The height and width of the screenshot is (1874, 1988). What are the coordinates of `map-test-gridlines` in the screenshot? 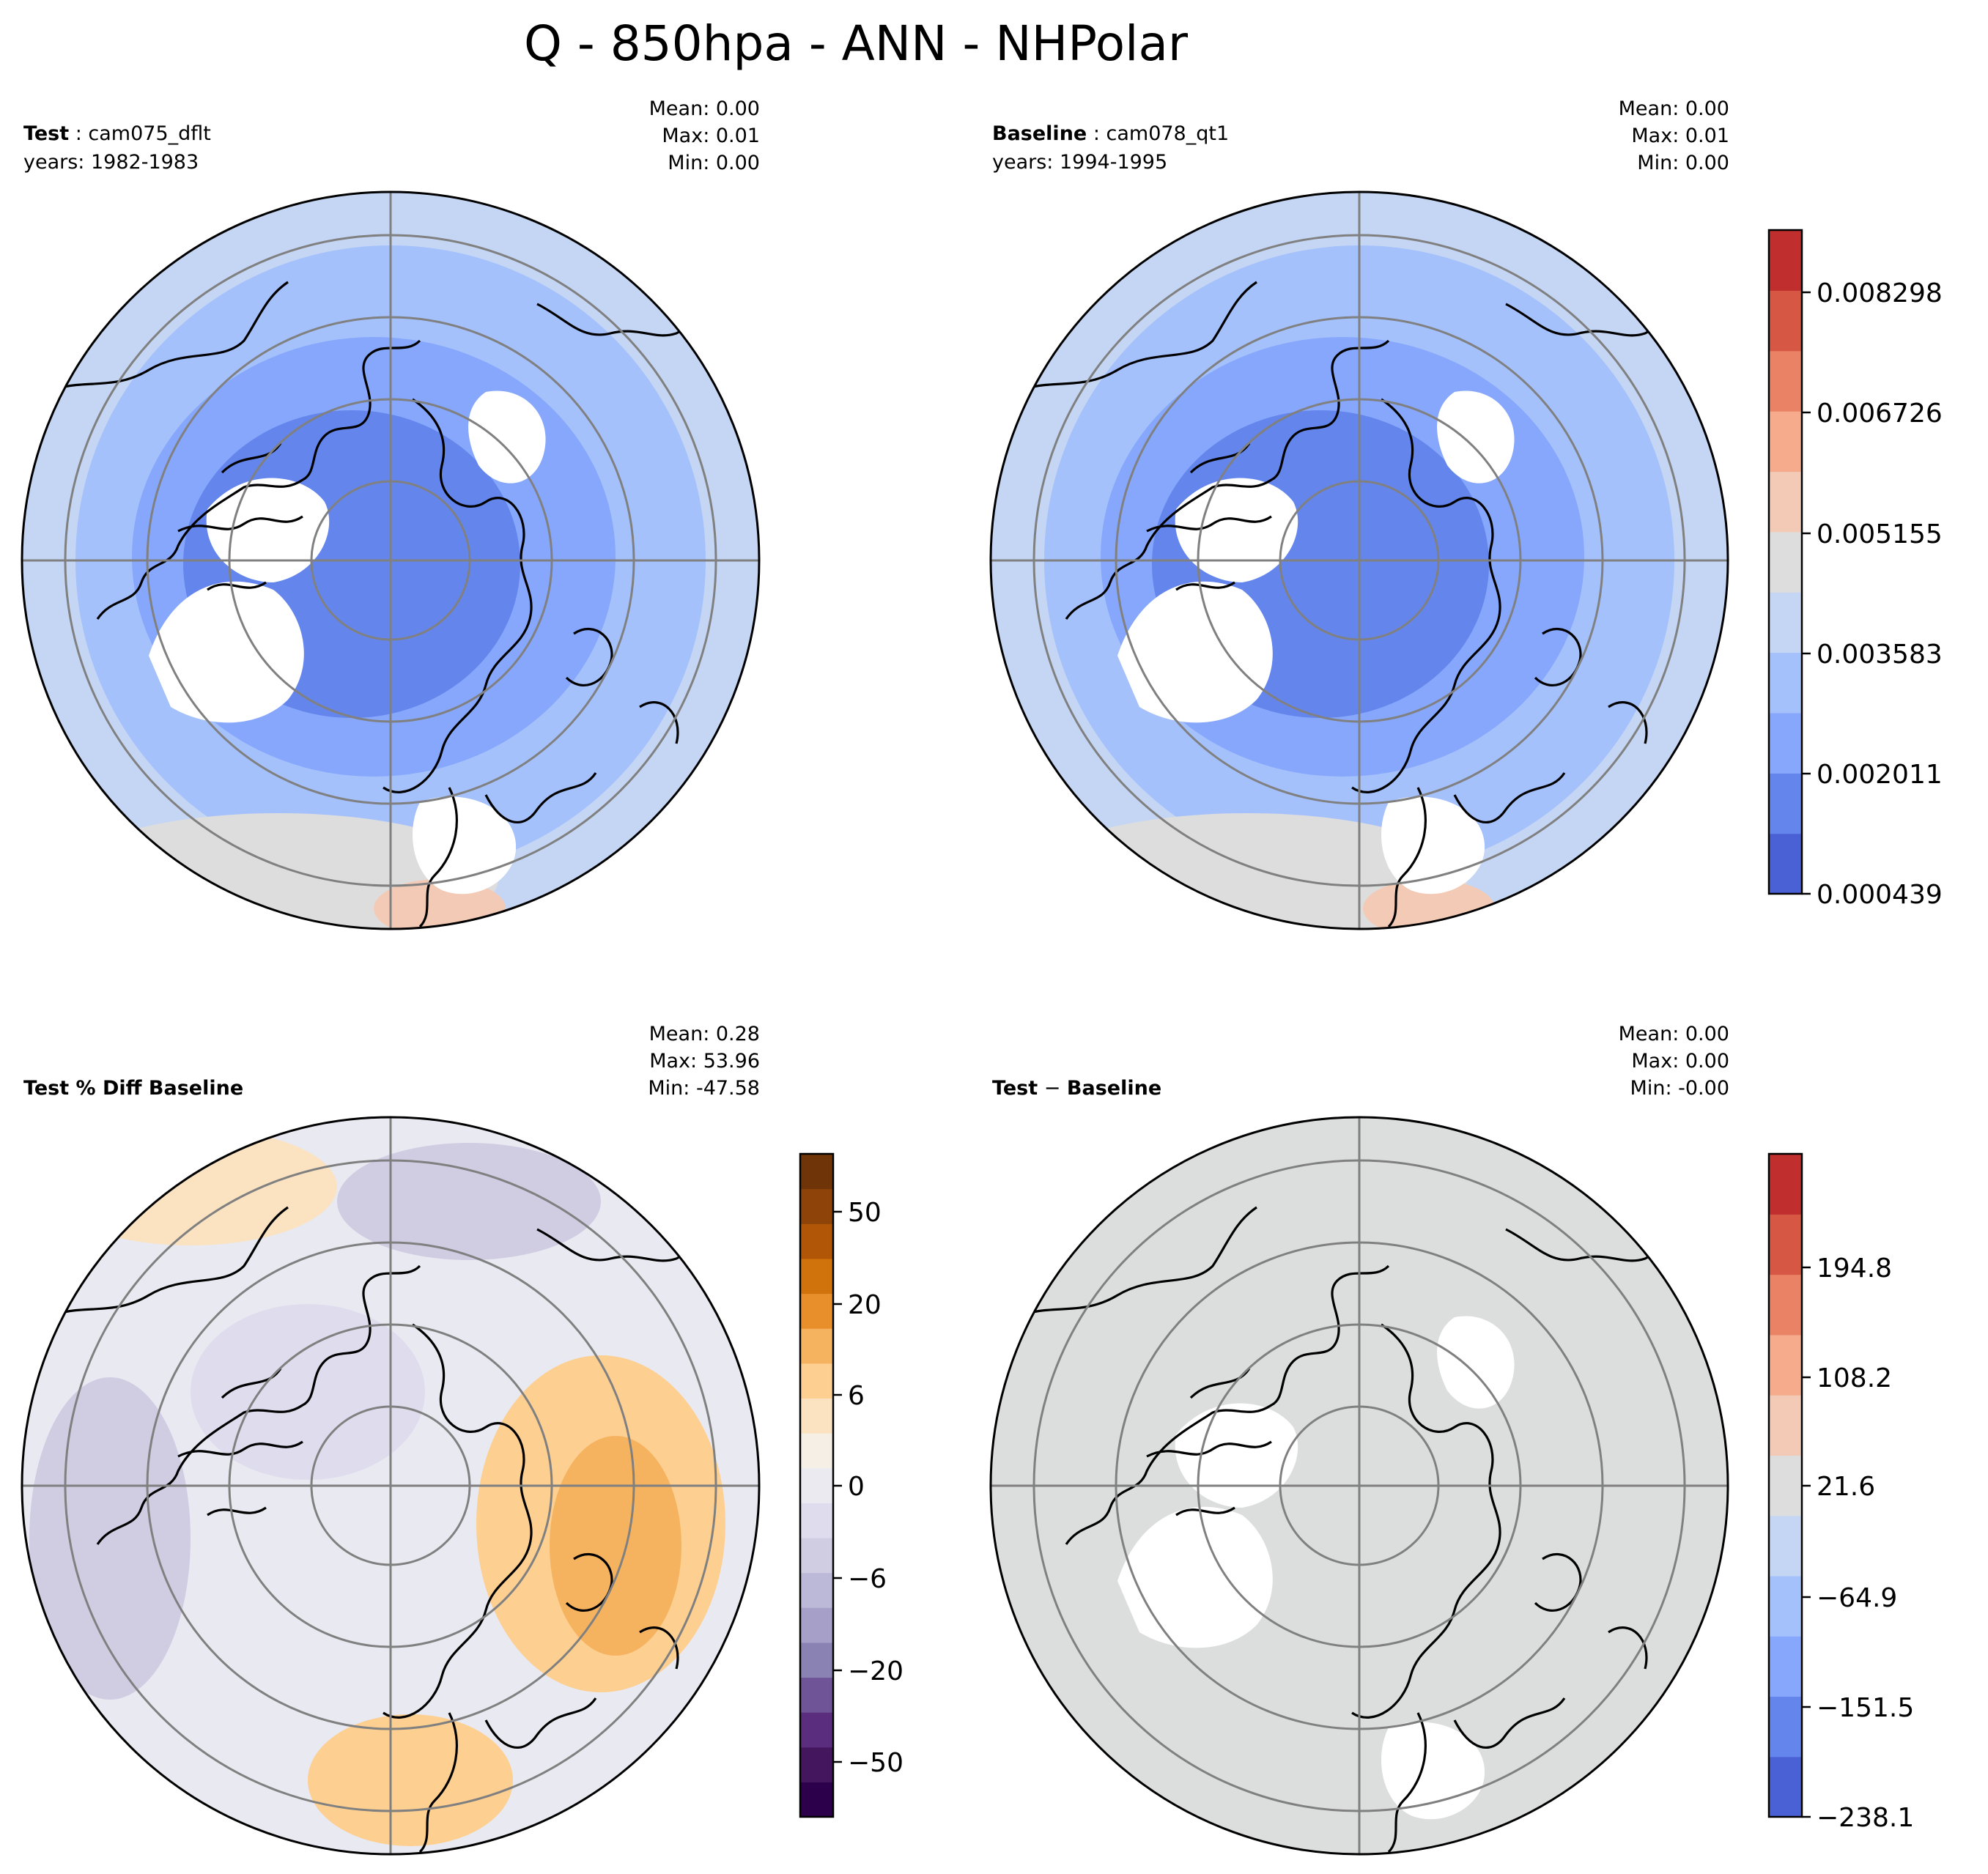 It's located at (390, 560).